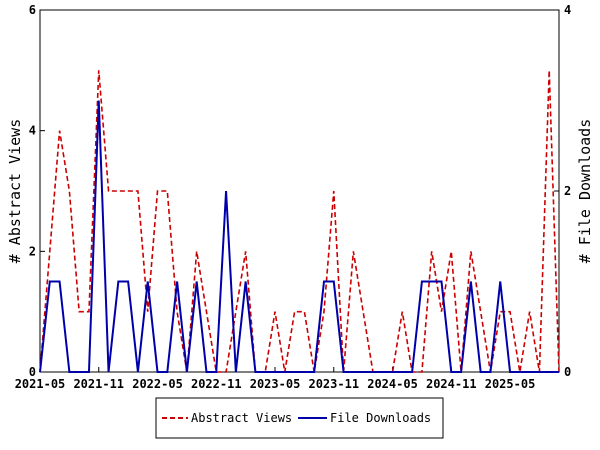  What do you see at coordinates (32, 251) in the screenshot?
I see `left-tick-label: 2` at bounding box center [32, 251].